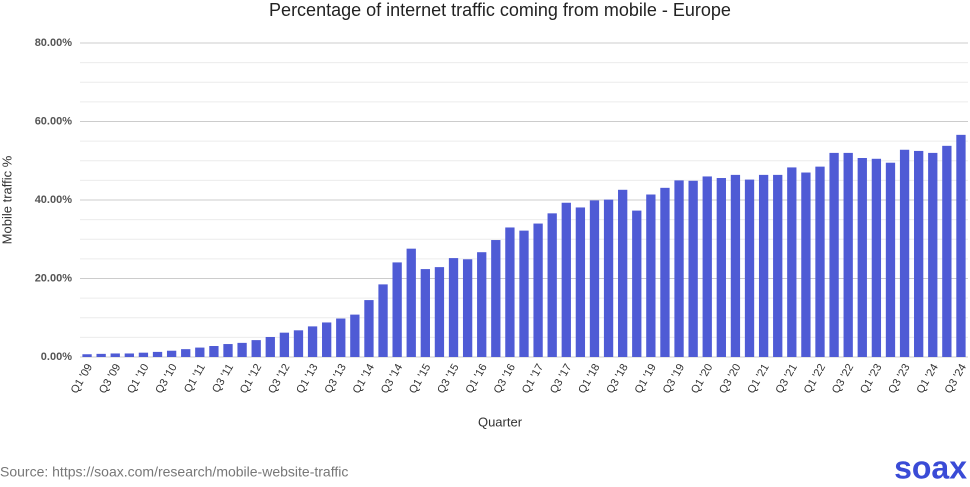 This screenshot has width=970, height=487. What do you see at coordinates (786, 379) in the screenshot?
I see `x-tick-label: Q3 '21` at bounding box center [786, 379].